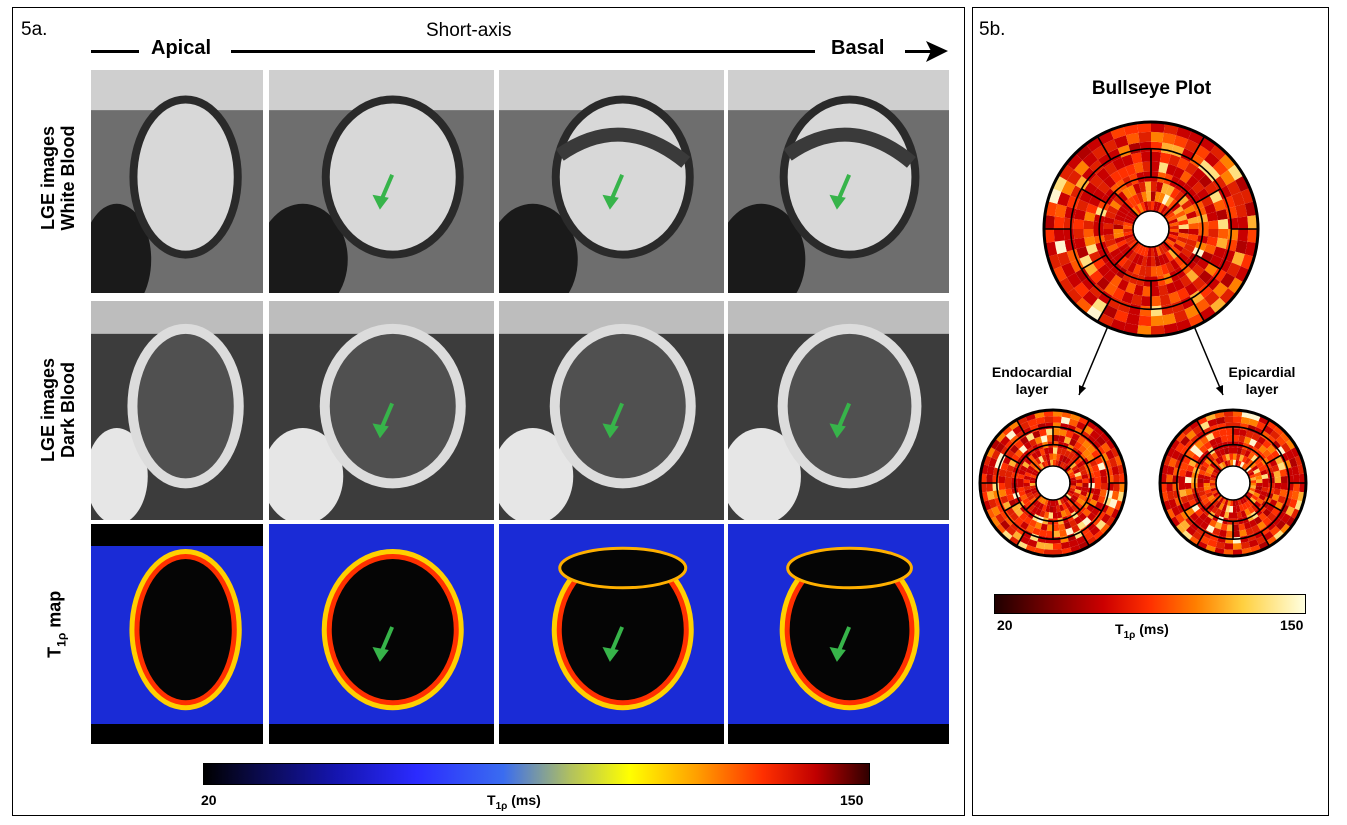  Describe the element at coordinates (1151, 229) in the screenshot. I see `bullseye-main` at that location.